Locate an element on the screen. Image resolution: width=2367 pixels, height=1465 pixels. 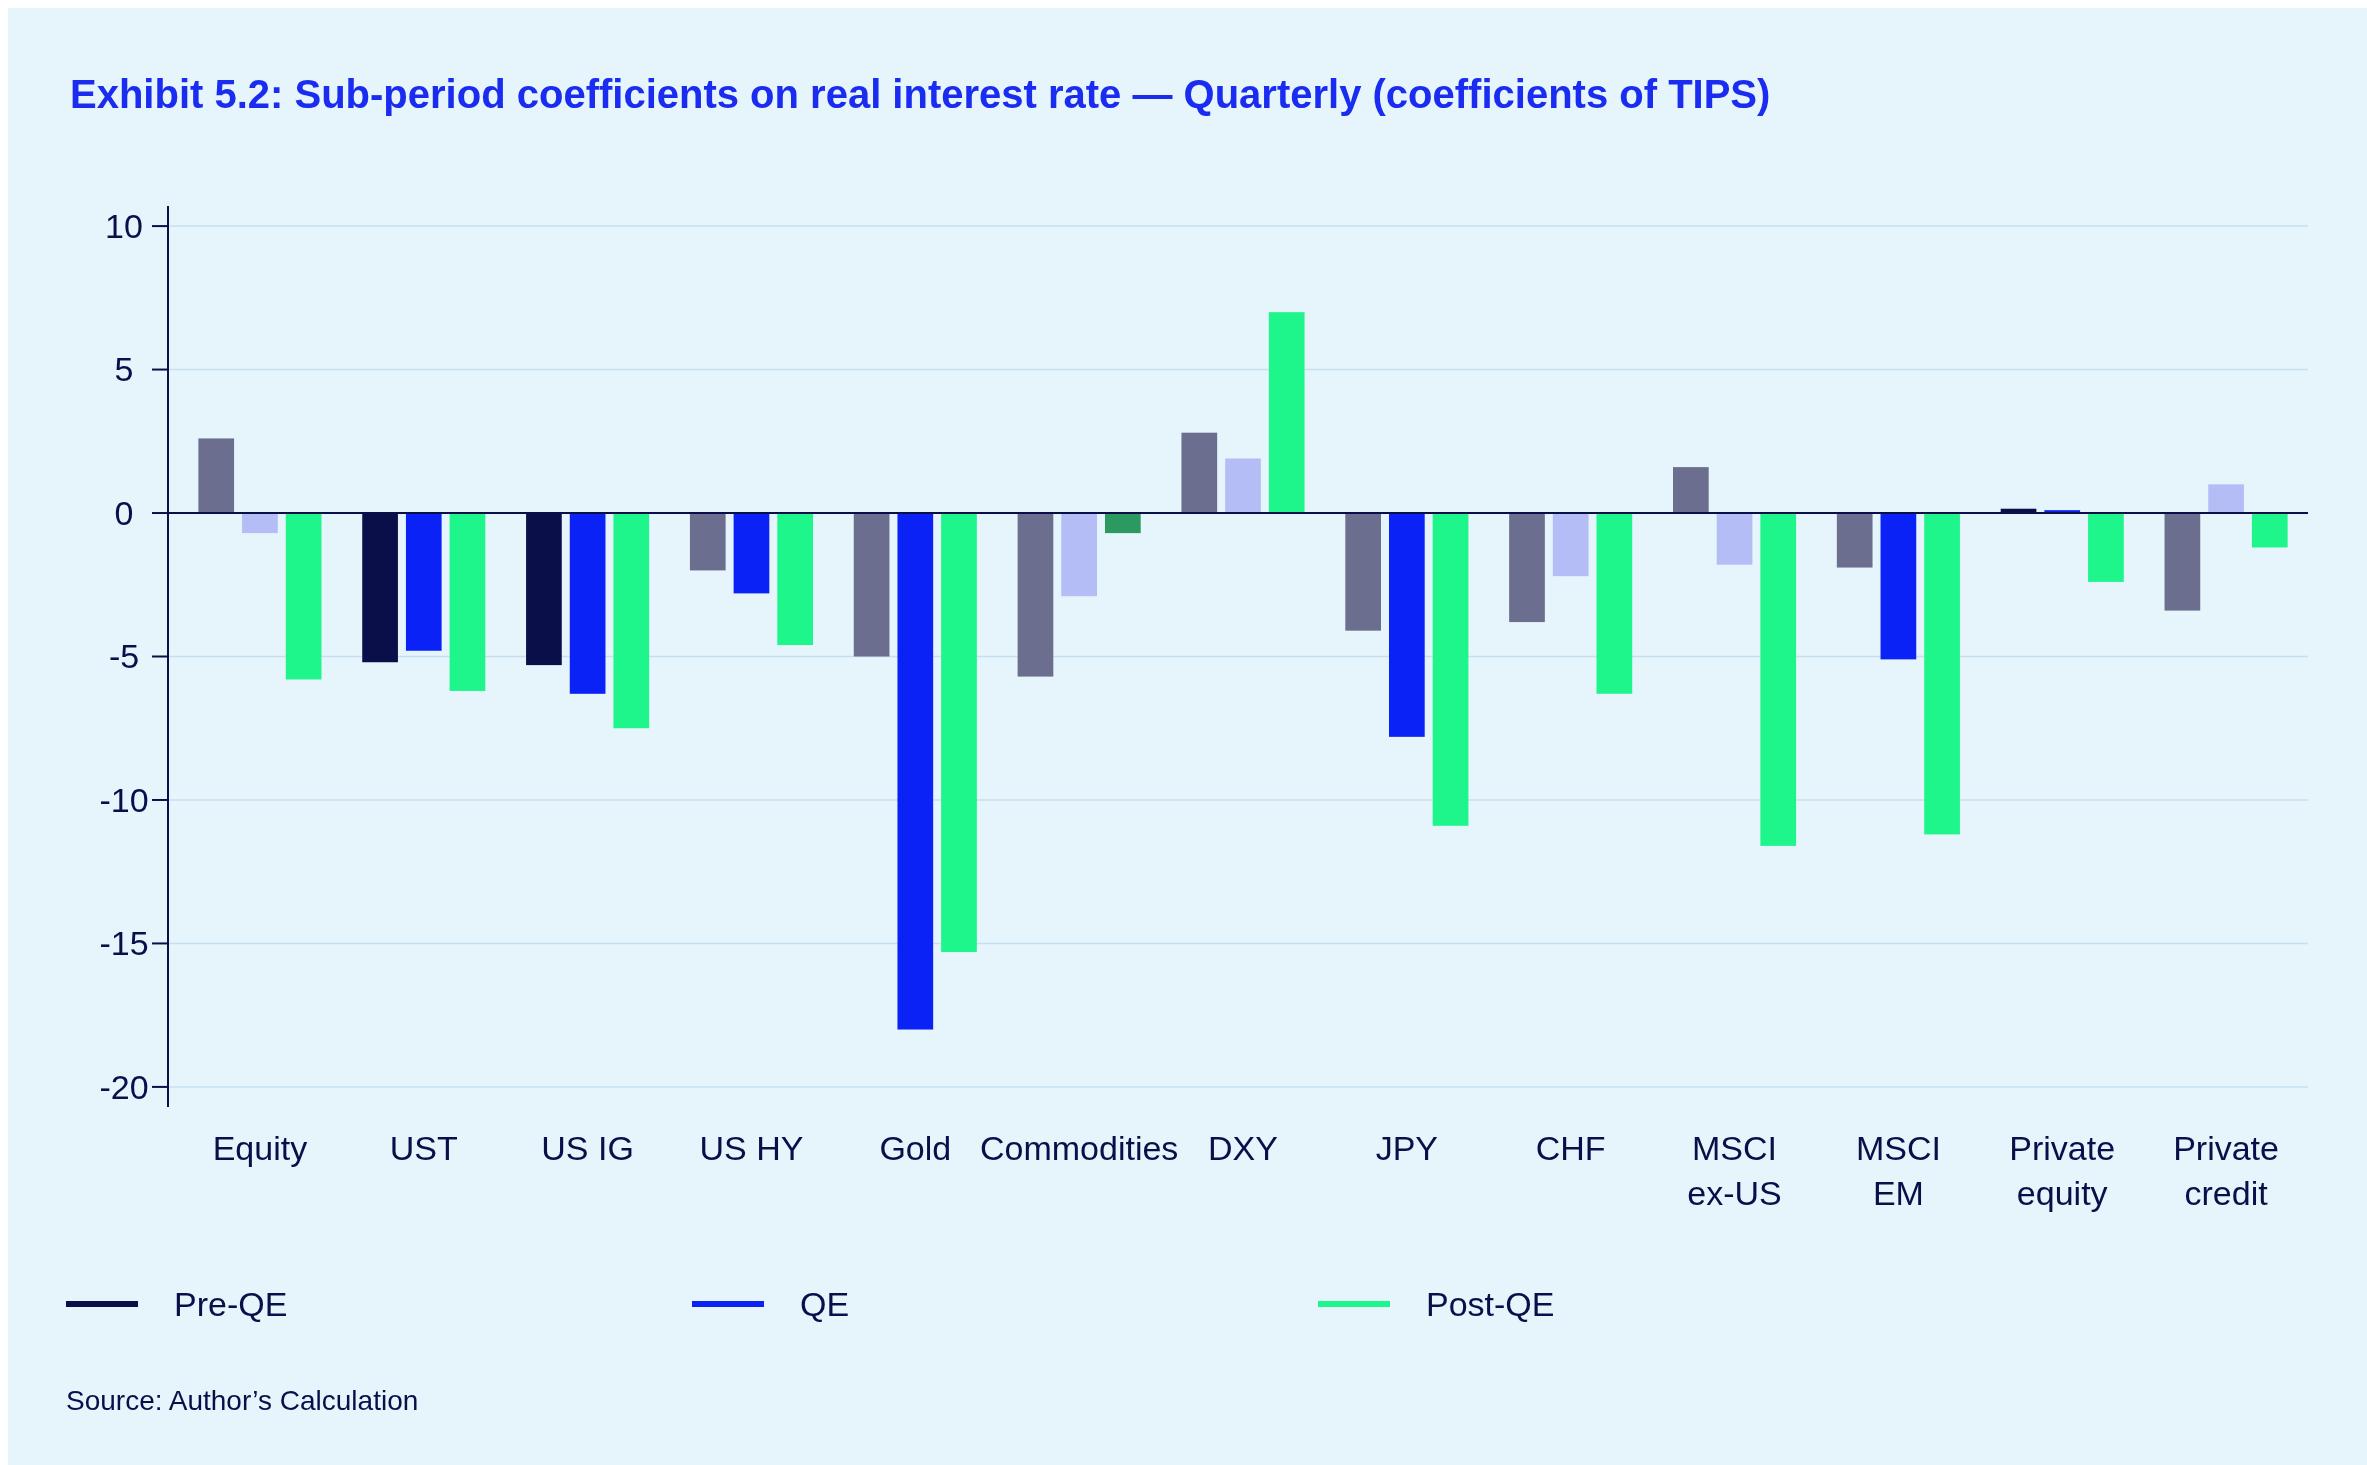
y-tick-label: 5 is located at coordinates (124, 369).